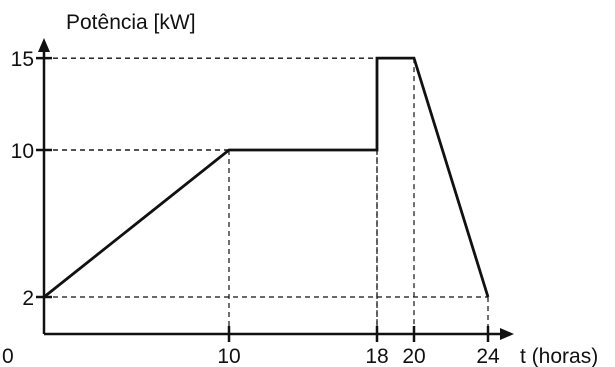 The width and height of the screenshot is (615, 367). What do you see at coordinates (488, 356) in the screenshot?
I see `x-tick-label-24: 24` at bounding box center [488, 356].